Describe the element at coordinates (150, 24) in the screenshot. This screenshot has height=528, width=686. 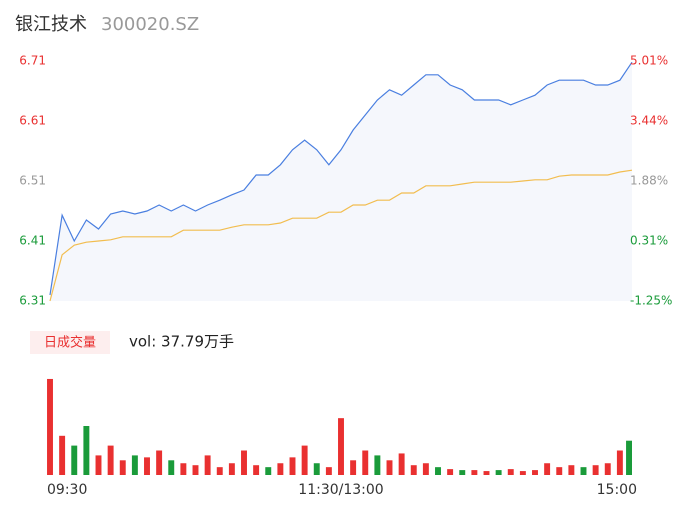
I see `stock-code: 300020.SZ` at that location.